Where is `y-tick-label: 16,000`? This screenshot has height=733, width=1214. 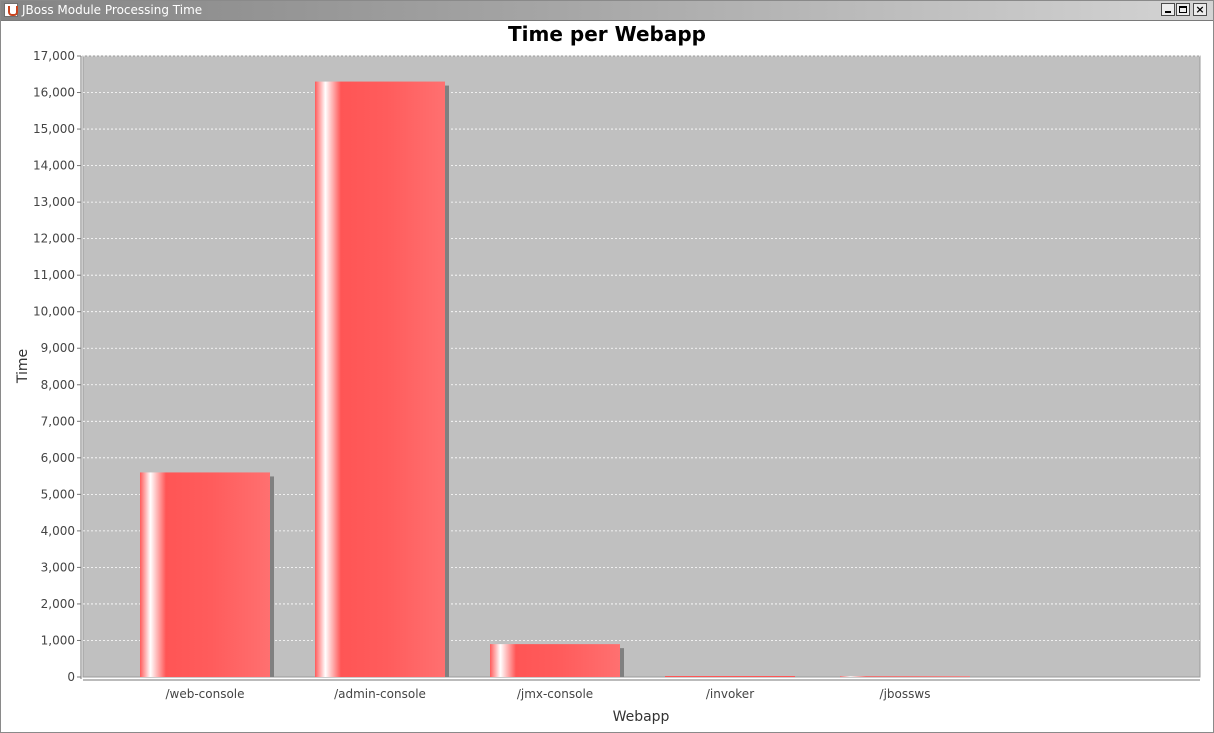
y-tick-label: 16,000 is located at coordinates (54, 93).